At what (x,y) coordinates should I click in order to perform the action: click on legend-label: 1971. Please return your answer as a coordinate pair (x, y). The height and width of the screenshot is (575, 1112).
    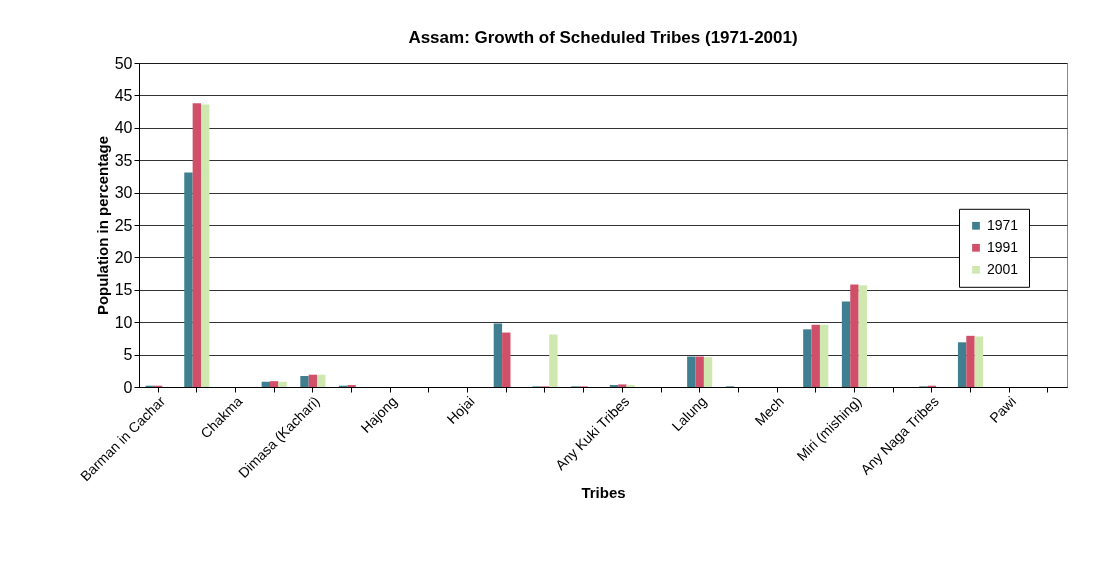
    Looking at the image, I should click on (1003, 224).